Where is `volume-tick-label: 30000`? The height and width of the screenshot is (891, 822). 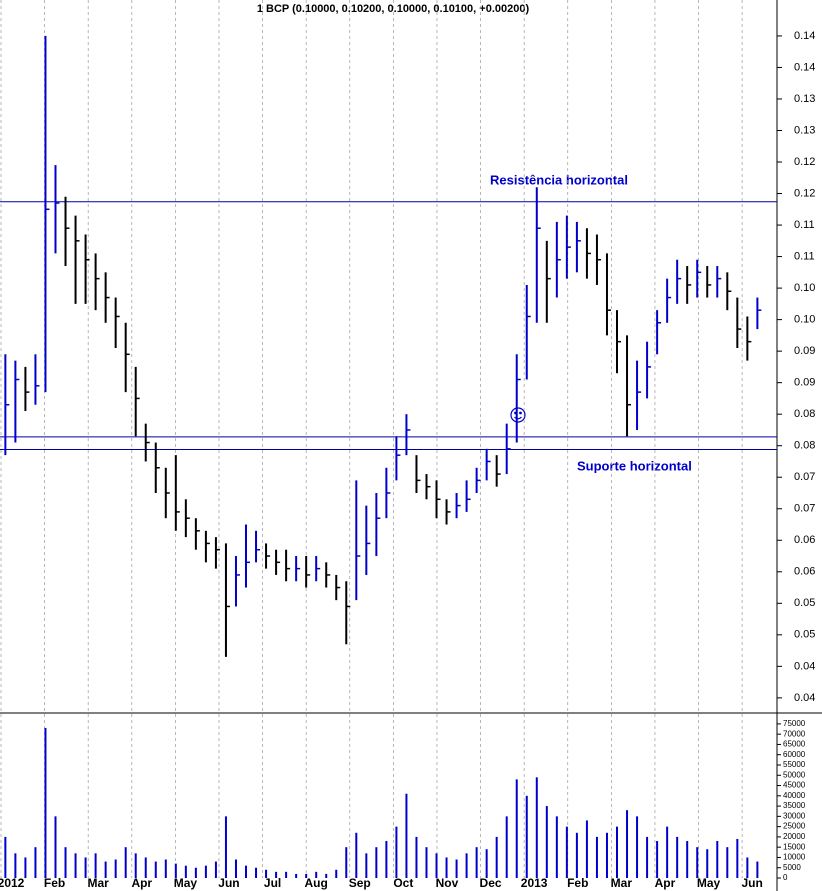
volume-tick-label: 30000 is located at coordinates (794, 815).